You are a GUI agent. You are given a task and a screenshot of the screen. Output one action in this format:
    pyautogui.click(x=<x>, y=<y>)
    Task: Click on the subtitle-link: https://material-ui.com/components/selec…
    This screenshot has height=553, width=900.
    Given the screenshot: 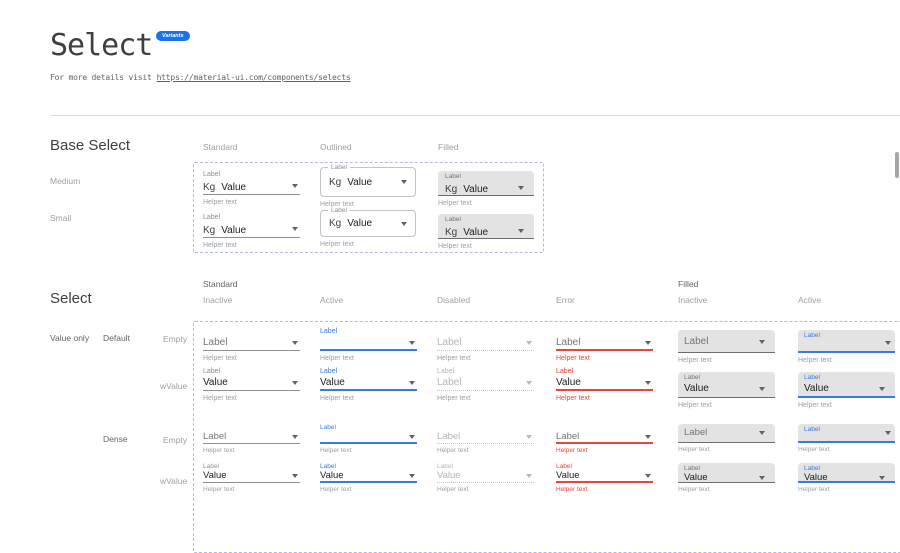 What is the action you would take?
    pyautogui.click(x=253, y=77)
    